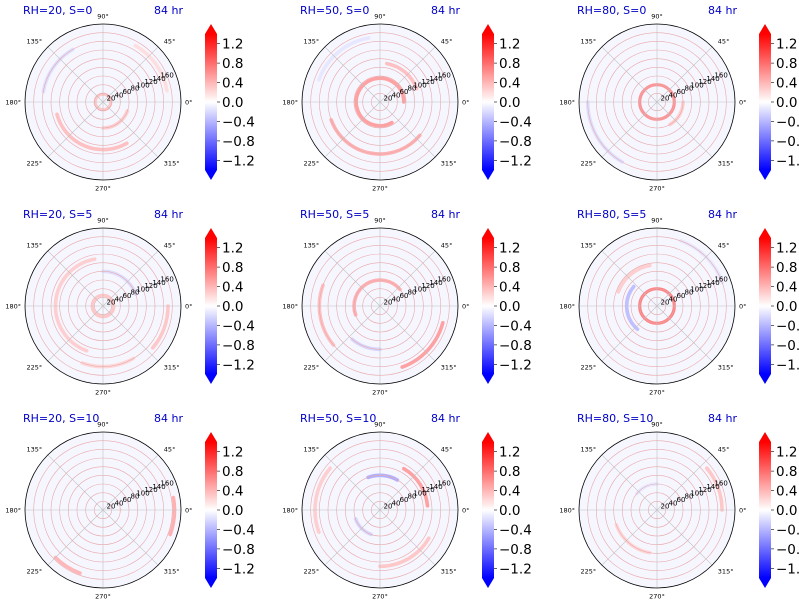 Image resolution: width=799 pixels, height=612 pixels. What do you see at coordinates (786, 288) in the screenshot?
I see `colorbar-tick-label: 0.4` at bounding box center [786, 288].